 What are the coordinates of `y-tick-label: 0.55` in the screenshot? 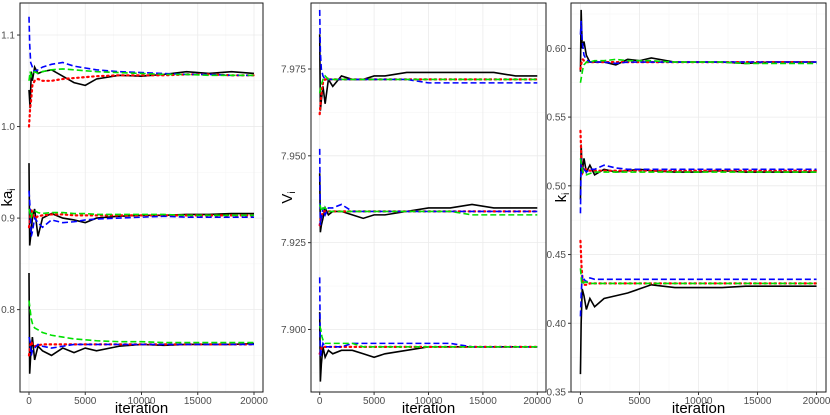 It's located at (557, 118).